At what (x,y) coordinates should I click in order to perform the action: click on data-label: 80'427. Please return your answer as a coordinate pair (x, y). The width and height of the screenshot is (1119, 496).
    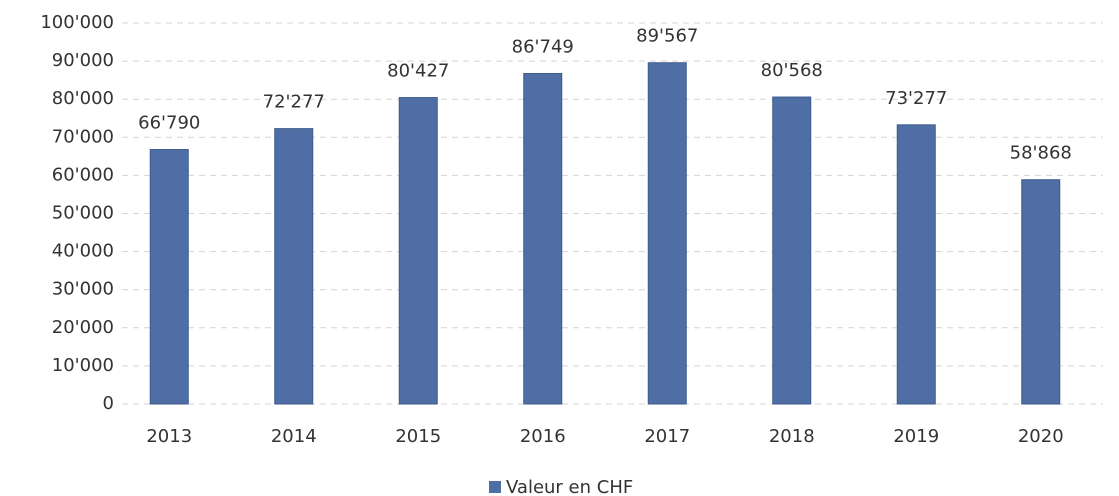
    Looking at the image, I should click on (418, 71).